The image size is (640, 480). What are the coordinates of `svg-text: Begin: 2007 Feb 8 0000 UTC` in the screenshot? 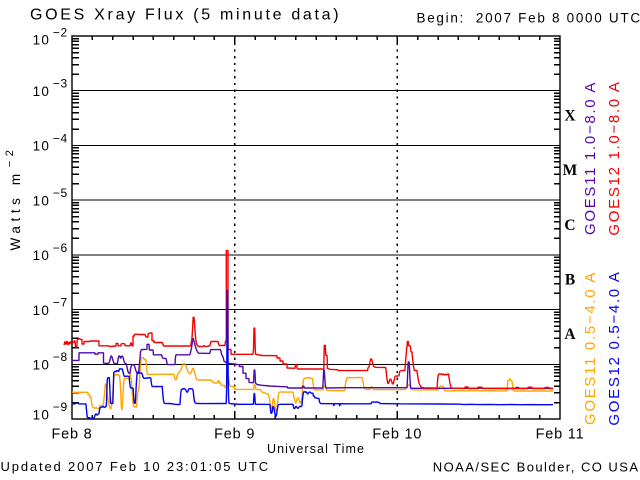 It's located at (528, 18).